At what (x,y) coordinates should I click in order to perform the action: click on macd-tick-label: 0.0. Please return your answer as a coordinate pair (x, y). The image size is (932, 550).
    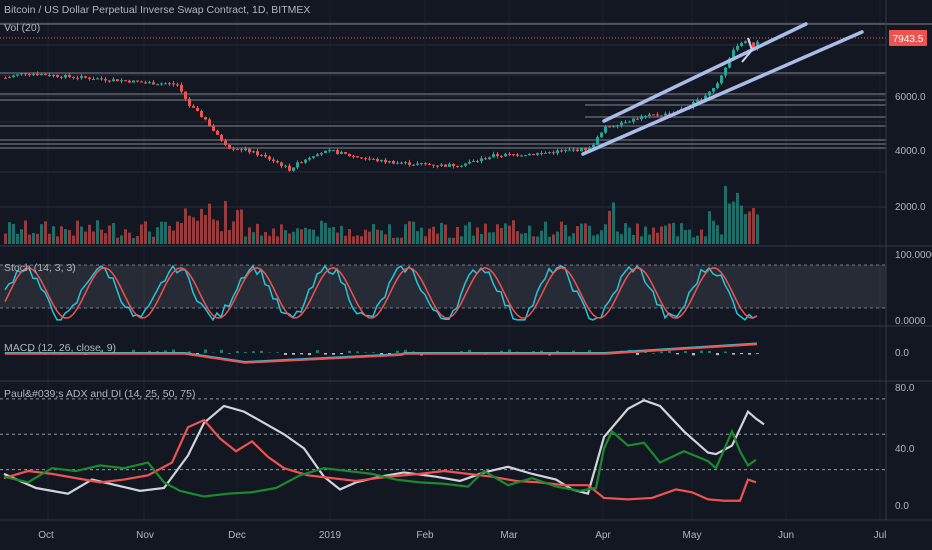
    Looking at the image, I should click on (902, 353).